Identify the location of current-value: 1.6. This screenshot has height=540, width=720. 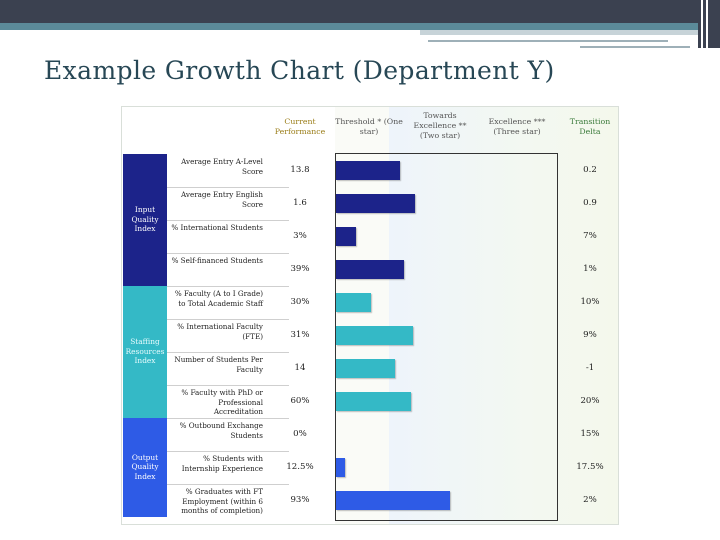
(300, 203).